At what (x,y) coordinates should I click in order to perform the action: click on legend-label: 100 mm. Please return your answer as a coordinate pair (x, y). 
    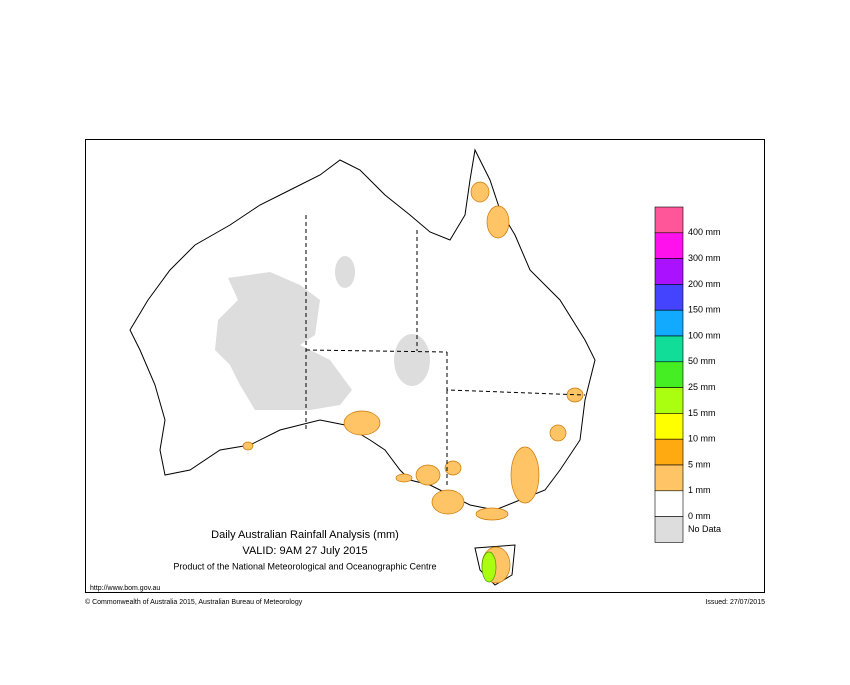
    Looking at the image, I should click on (704, 335).